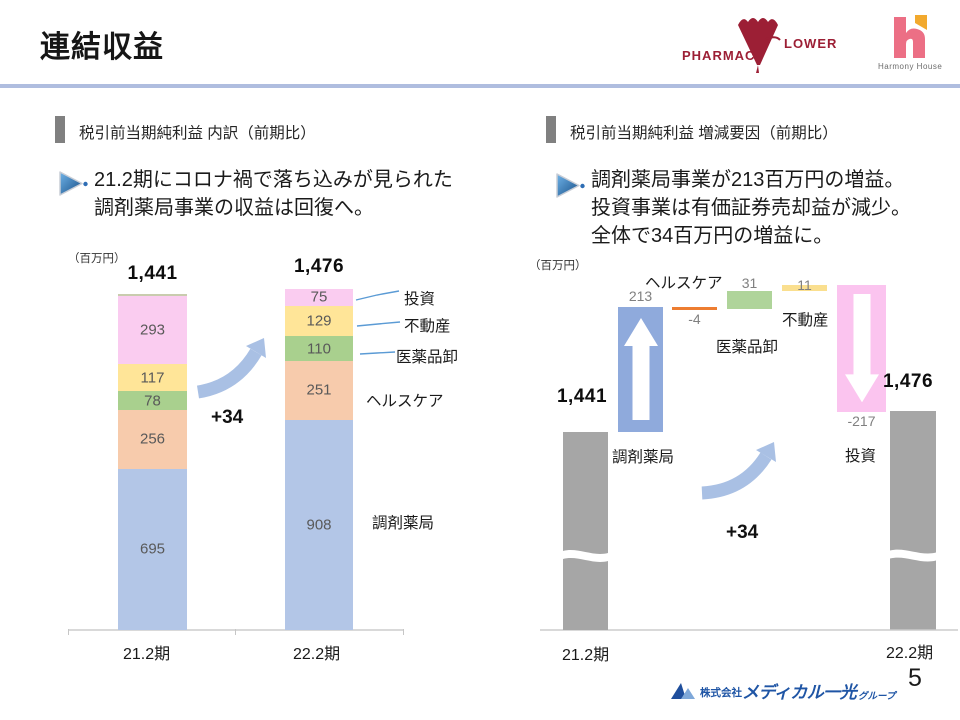 The image size is (960, 720). Describe the element at coordinates (152, 295) in the screenshot. I see `bar-top-edge` at that location.